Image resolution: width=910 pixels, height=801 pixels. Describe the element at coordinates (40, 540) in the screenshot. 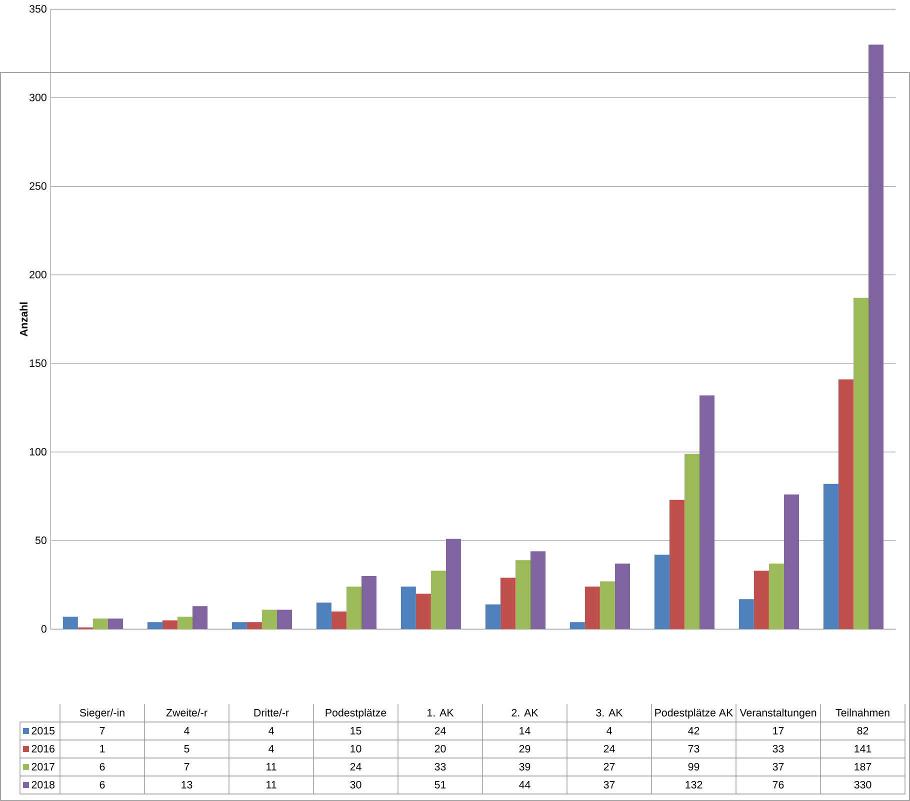

I see `y-tick-label: 50` at that location.